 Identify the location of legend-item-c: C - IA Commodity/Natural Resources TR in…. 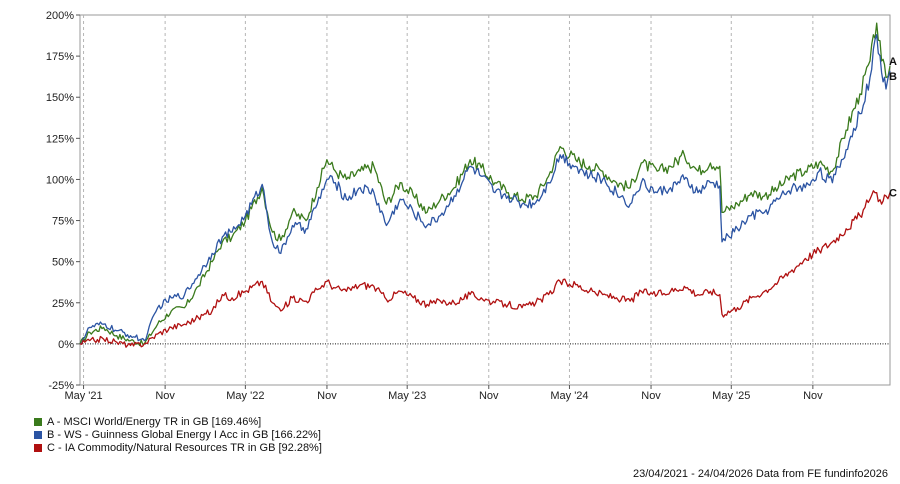
(178, 447).